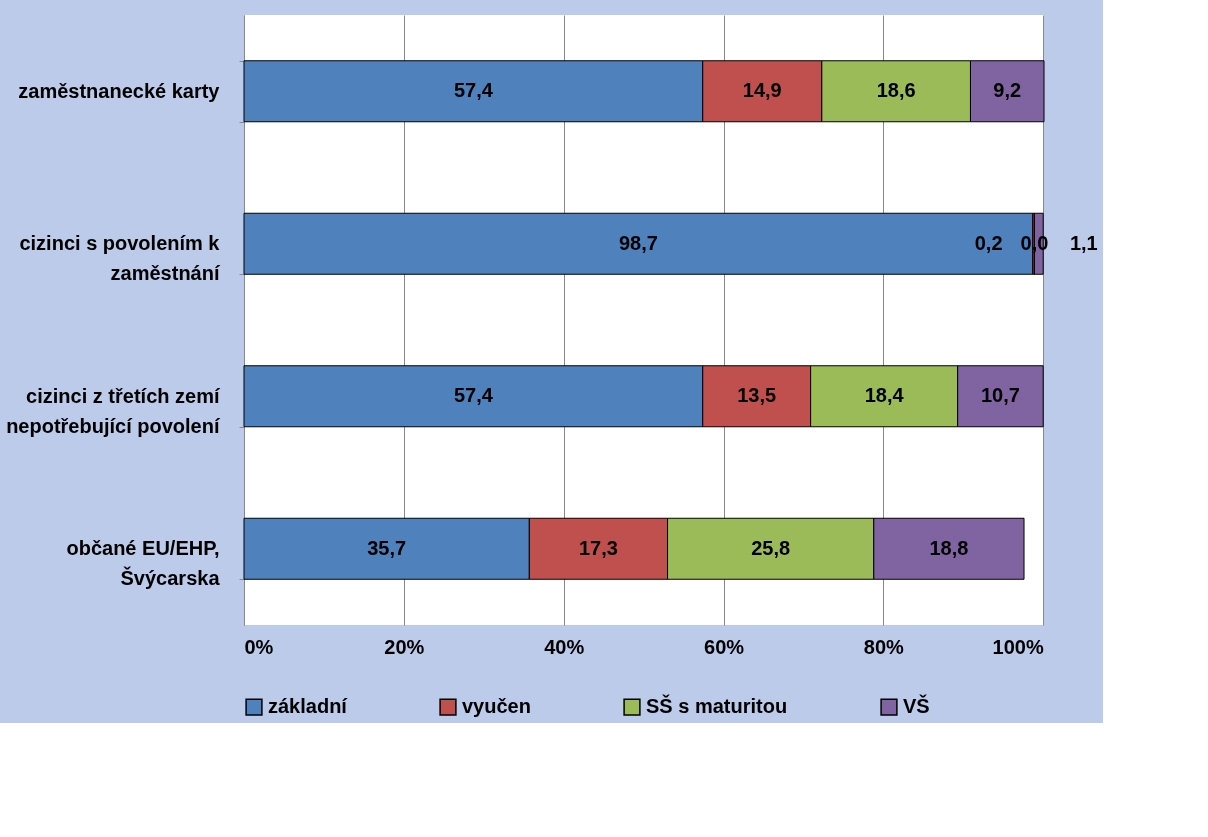  I want to click on legend-label: VŠ, so click(916, 706).